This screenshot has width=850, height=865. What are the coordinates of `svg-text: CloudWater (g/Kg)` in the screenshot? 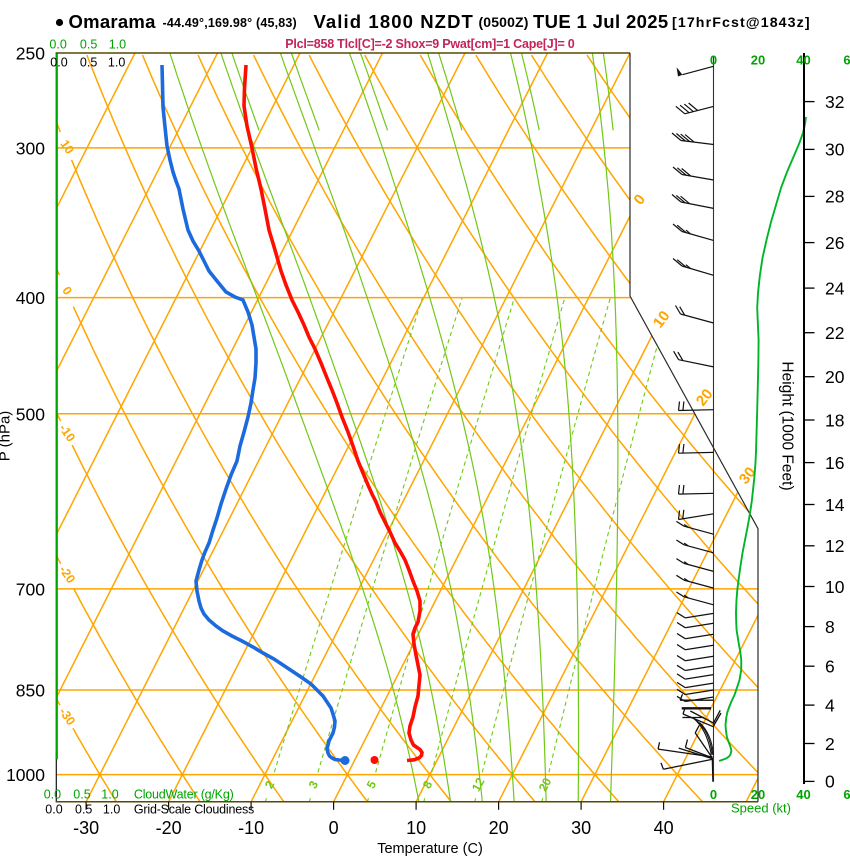 It's located at (184, 795).